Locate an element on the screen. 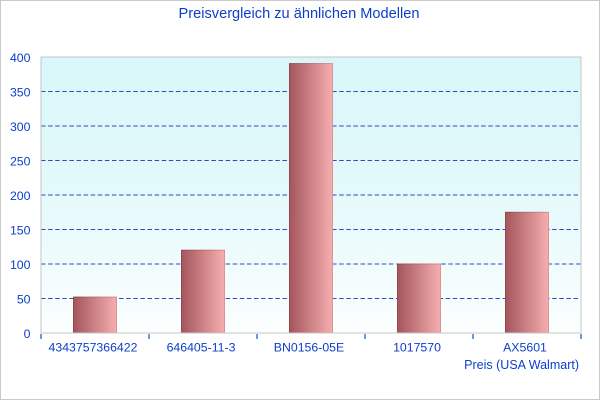  svg-text: 200 is located at coordinates (20, 196).